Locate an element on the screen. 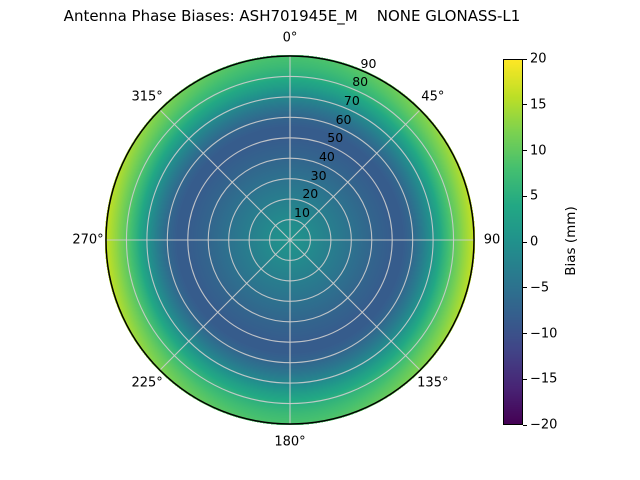 This screenshot has width=640, height=480. r-tick-label: 20 is located at coordinates (310, 194).